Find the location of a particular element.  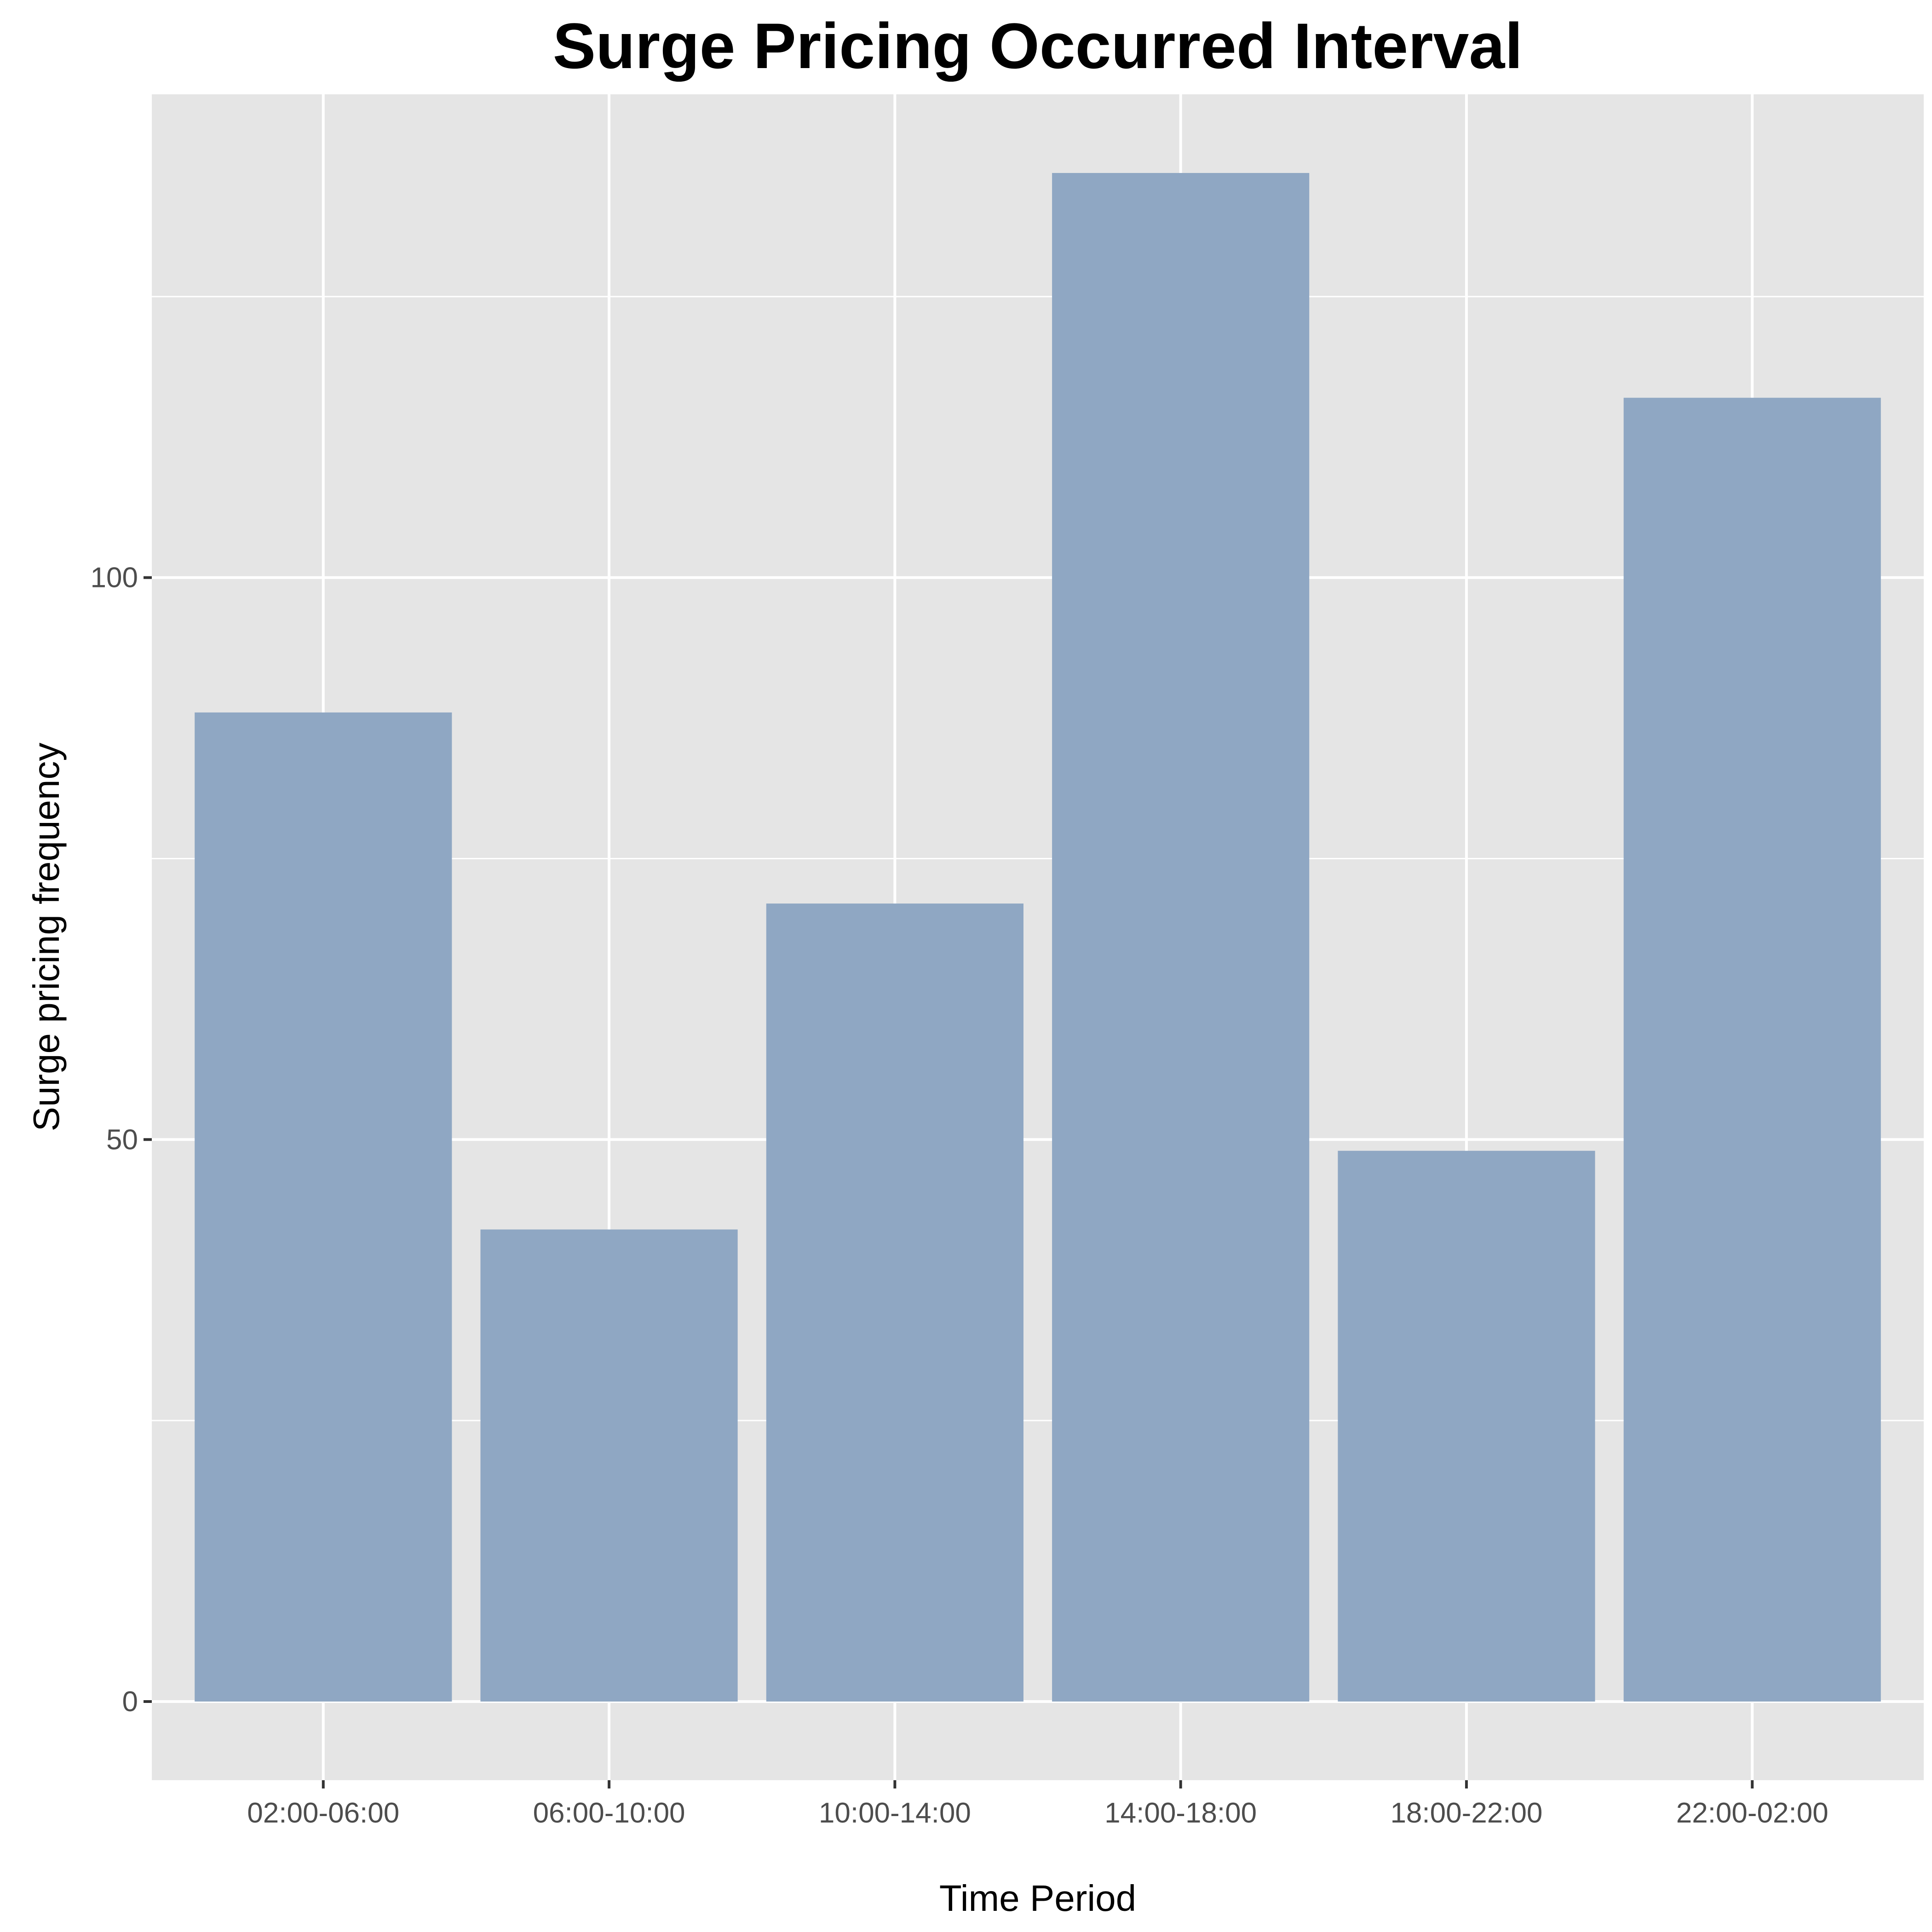

y-tick-label: 0 is located at coordinates (130, 1702).